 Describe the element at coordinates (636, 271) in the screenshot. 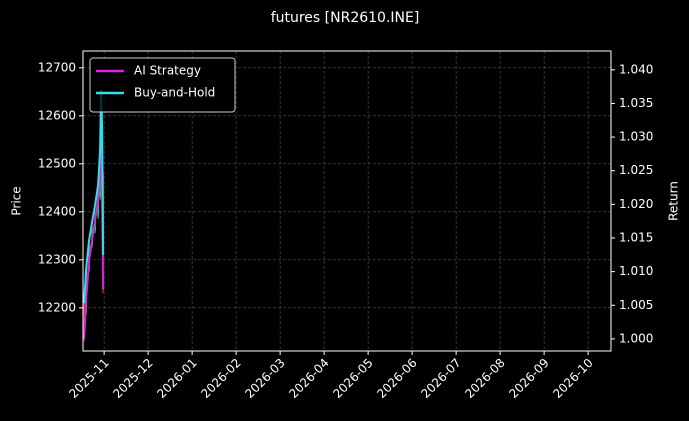

I see `y2-tick-label: 1.010` at that location.